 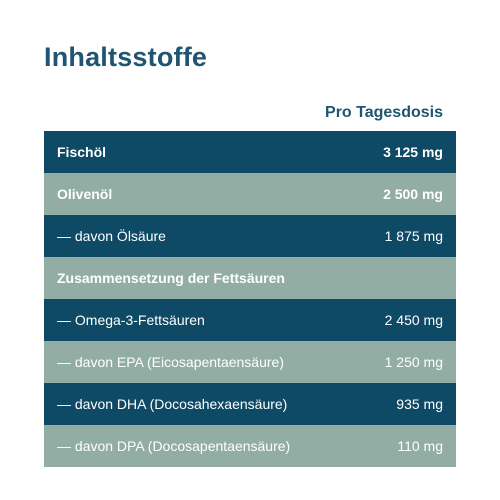 What do you see at coordinates (413, 236) in the screenshot?
I see `row-value: 1 875 mg` at bounding box center [413, 236].